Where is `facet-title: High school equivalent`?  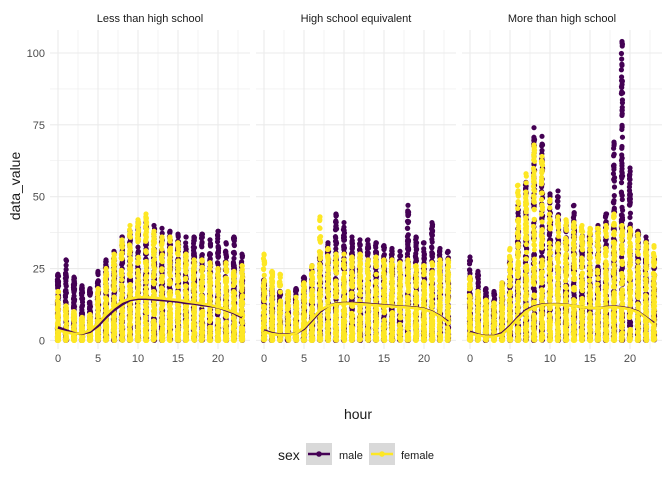
facet-title: High school equivalent is located at coordinates (356, 19).